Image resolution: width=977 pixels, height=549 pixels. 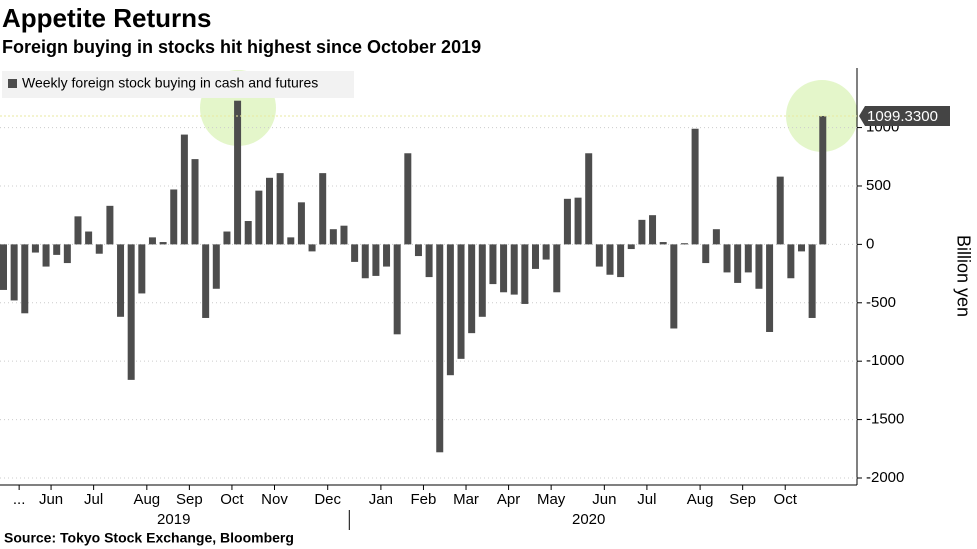 What do you see at coordinates (381, 499) in the screenshot?
I see `x-tick-label: Jan` at bounding box center [381, 499].